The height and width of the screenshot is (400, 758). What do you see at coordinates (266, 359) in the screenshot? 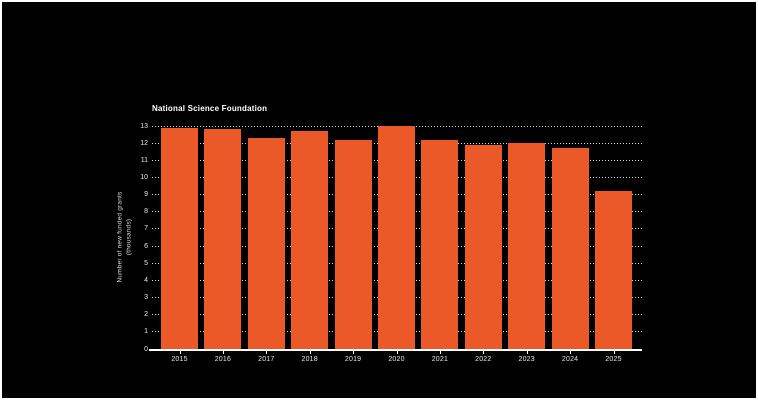
I see `x-tick-label: 2017` at bounding box center [266, 359].